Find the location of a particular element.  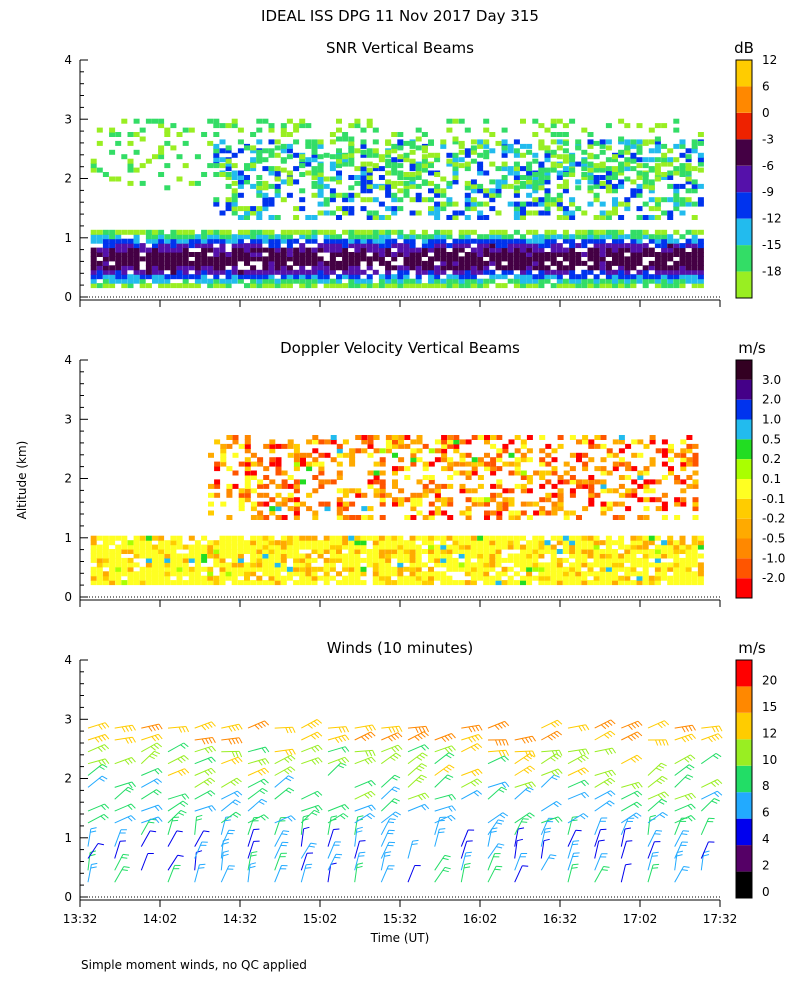

colorbar-label: 3.0 is located at coordinates (771, 380).